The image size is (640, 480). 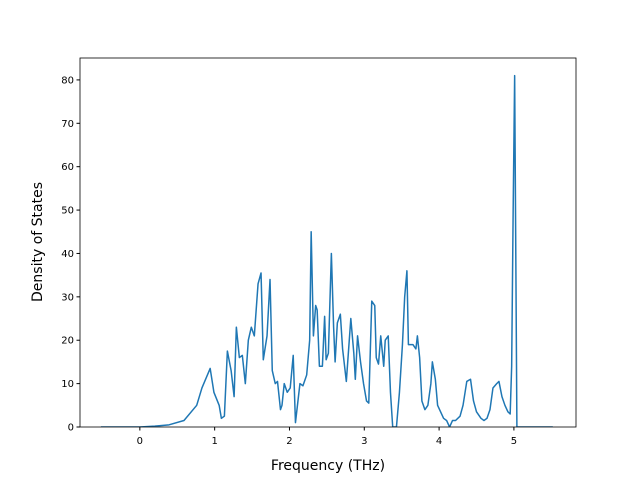 I want to click on x-tick-label: 2, so click(x=289, y=441).